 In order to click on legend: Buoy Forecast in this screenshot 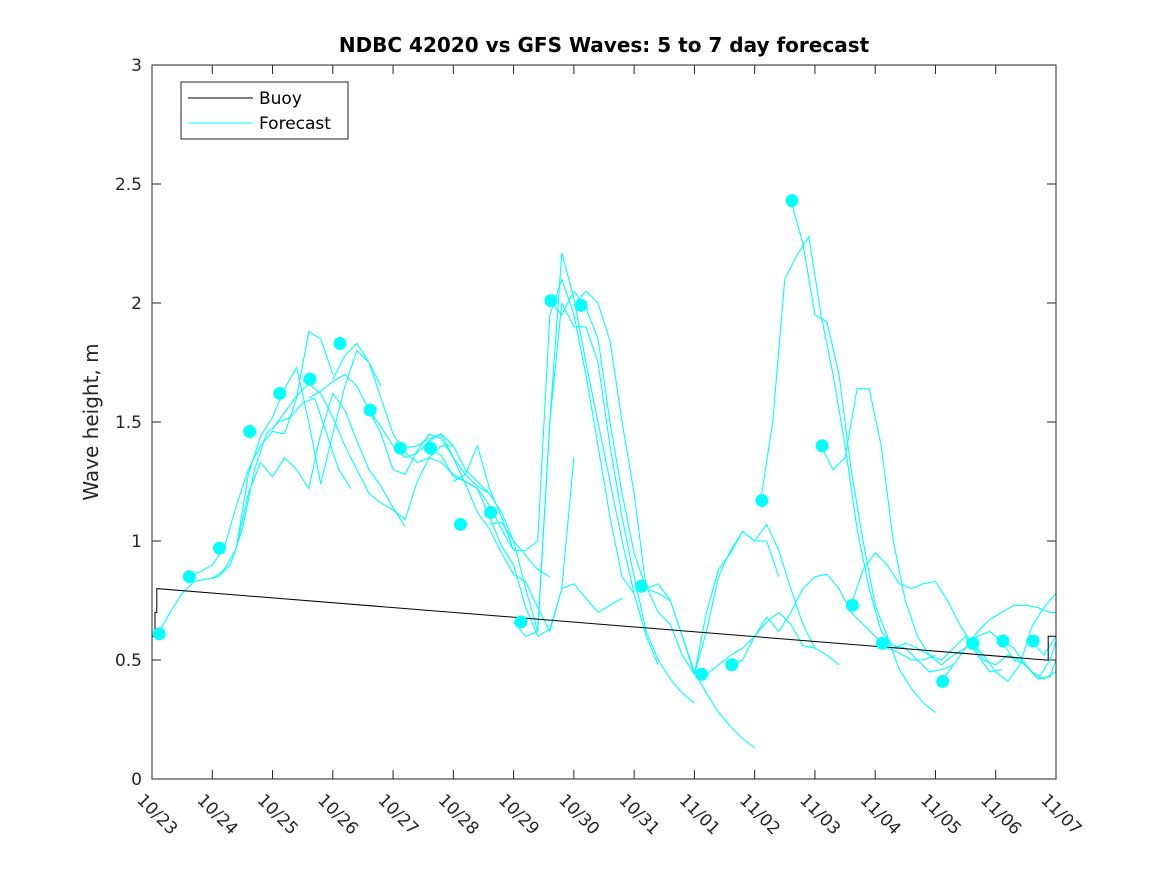, I will do `click(264, 110)`.